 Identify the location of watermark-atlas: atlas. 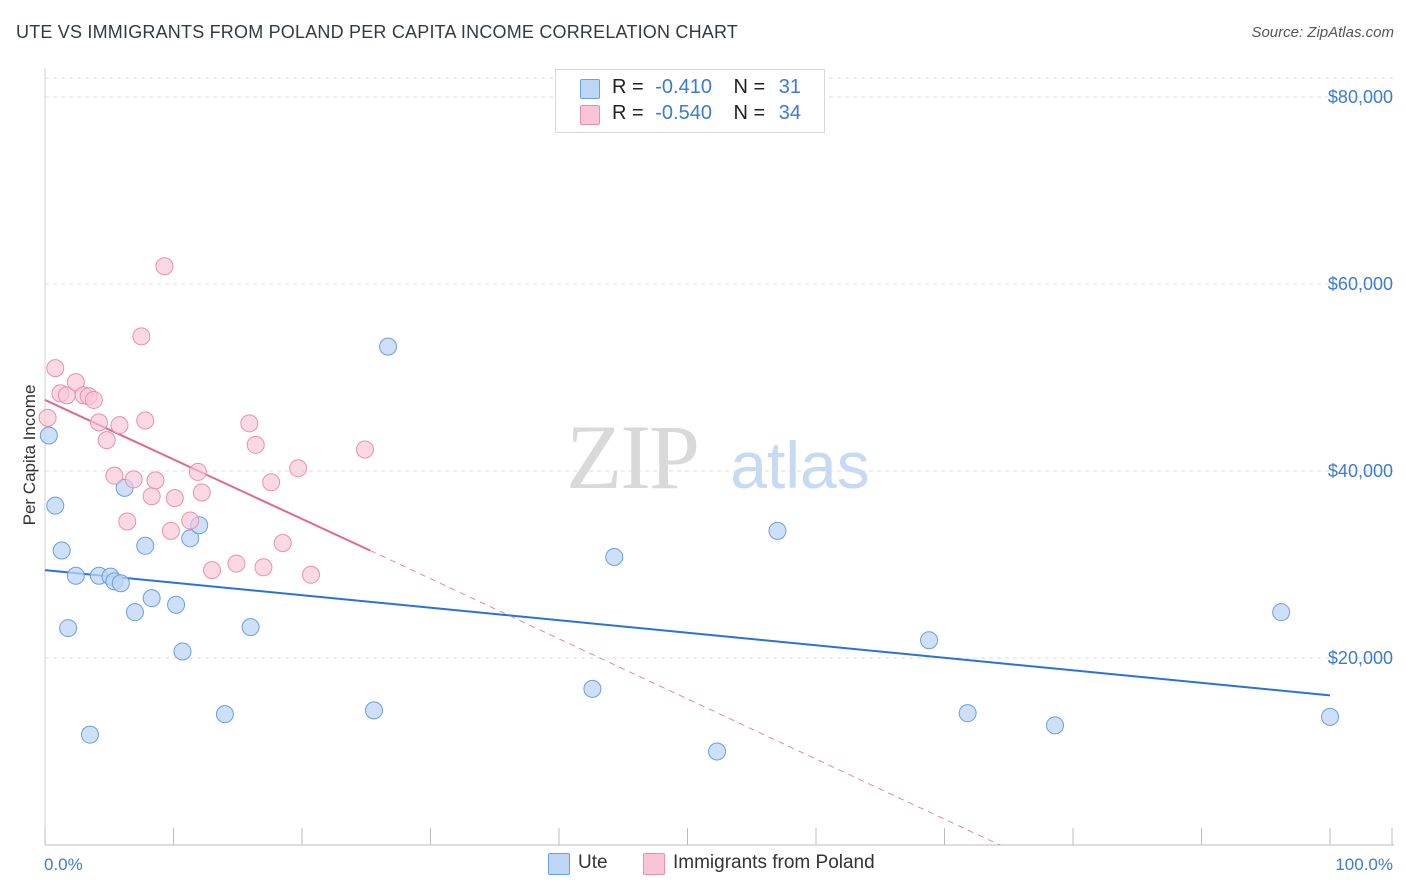
(799, 465).